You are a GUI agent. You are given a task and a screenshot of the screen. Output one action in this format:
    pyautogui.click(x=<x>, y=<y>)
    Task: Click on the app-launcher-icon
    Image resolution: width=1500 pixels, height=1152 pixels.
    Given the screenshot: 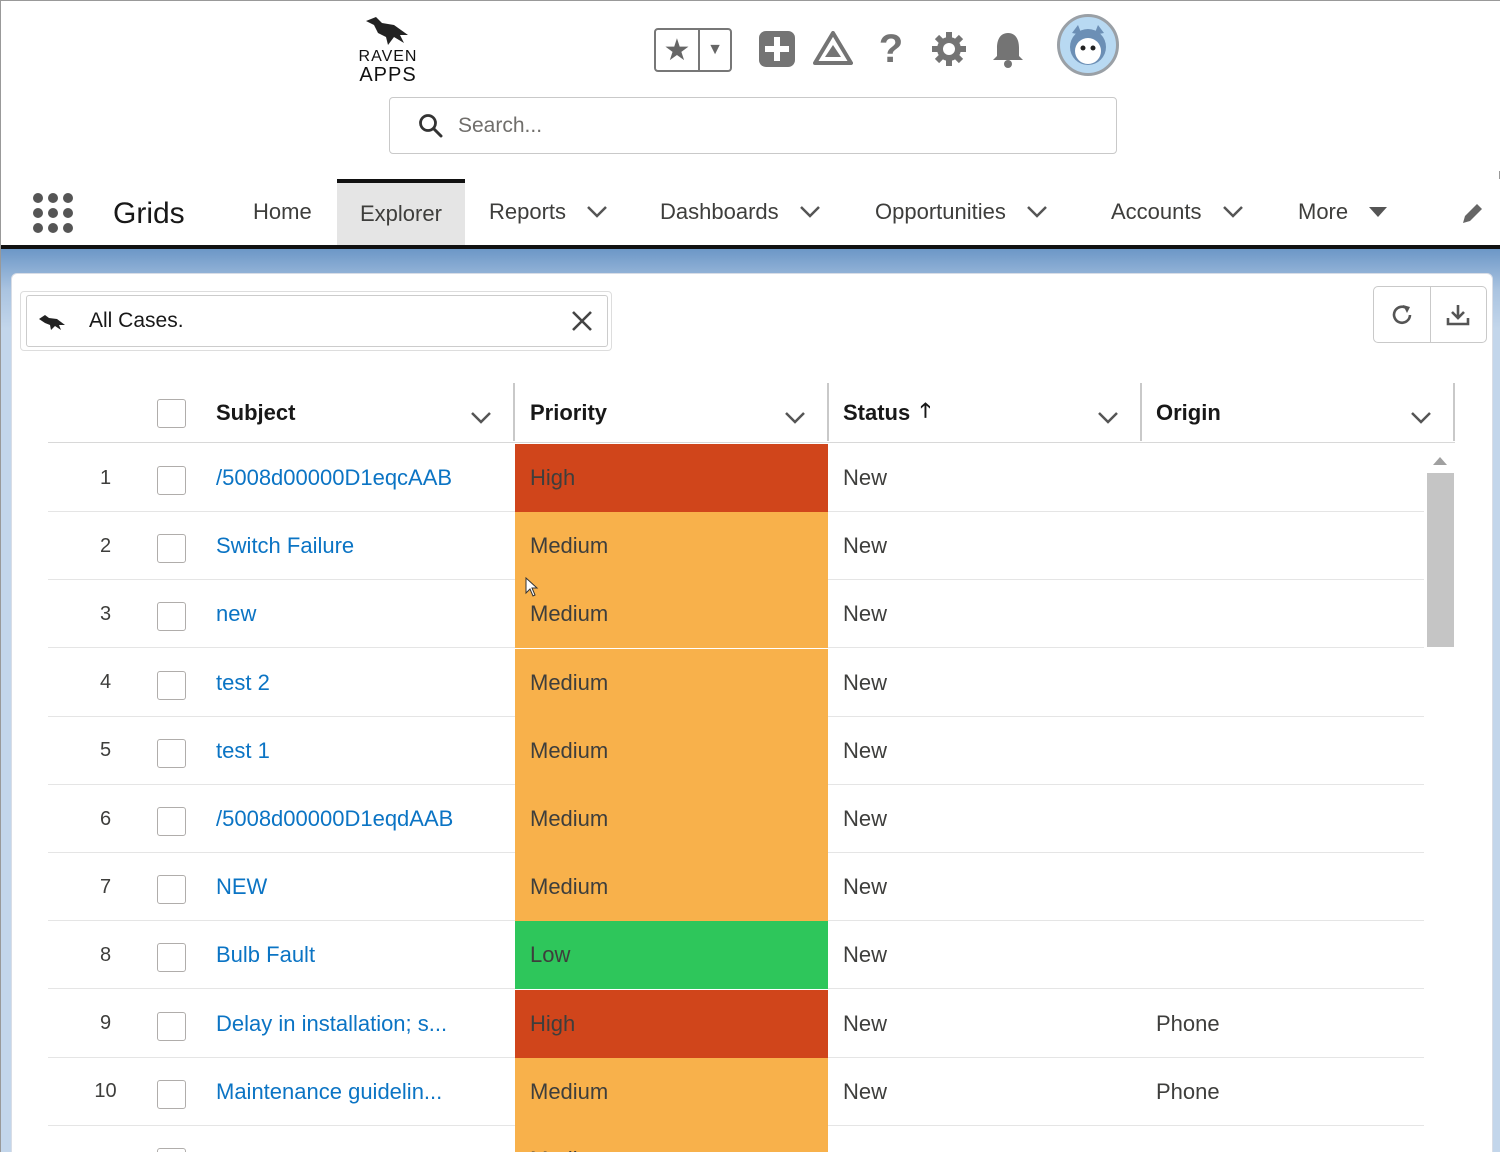 What is the action you would take?
    pyautogui.click(x=53, y=213)
    